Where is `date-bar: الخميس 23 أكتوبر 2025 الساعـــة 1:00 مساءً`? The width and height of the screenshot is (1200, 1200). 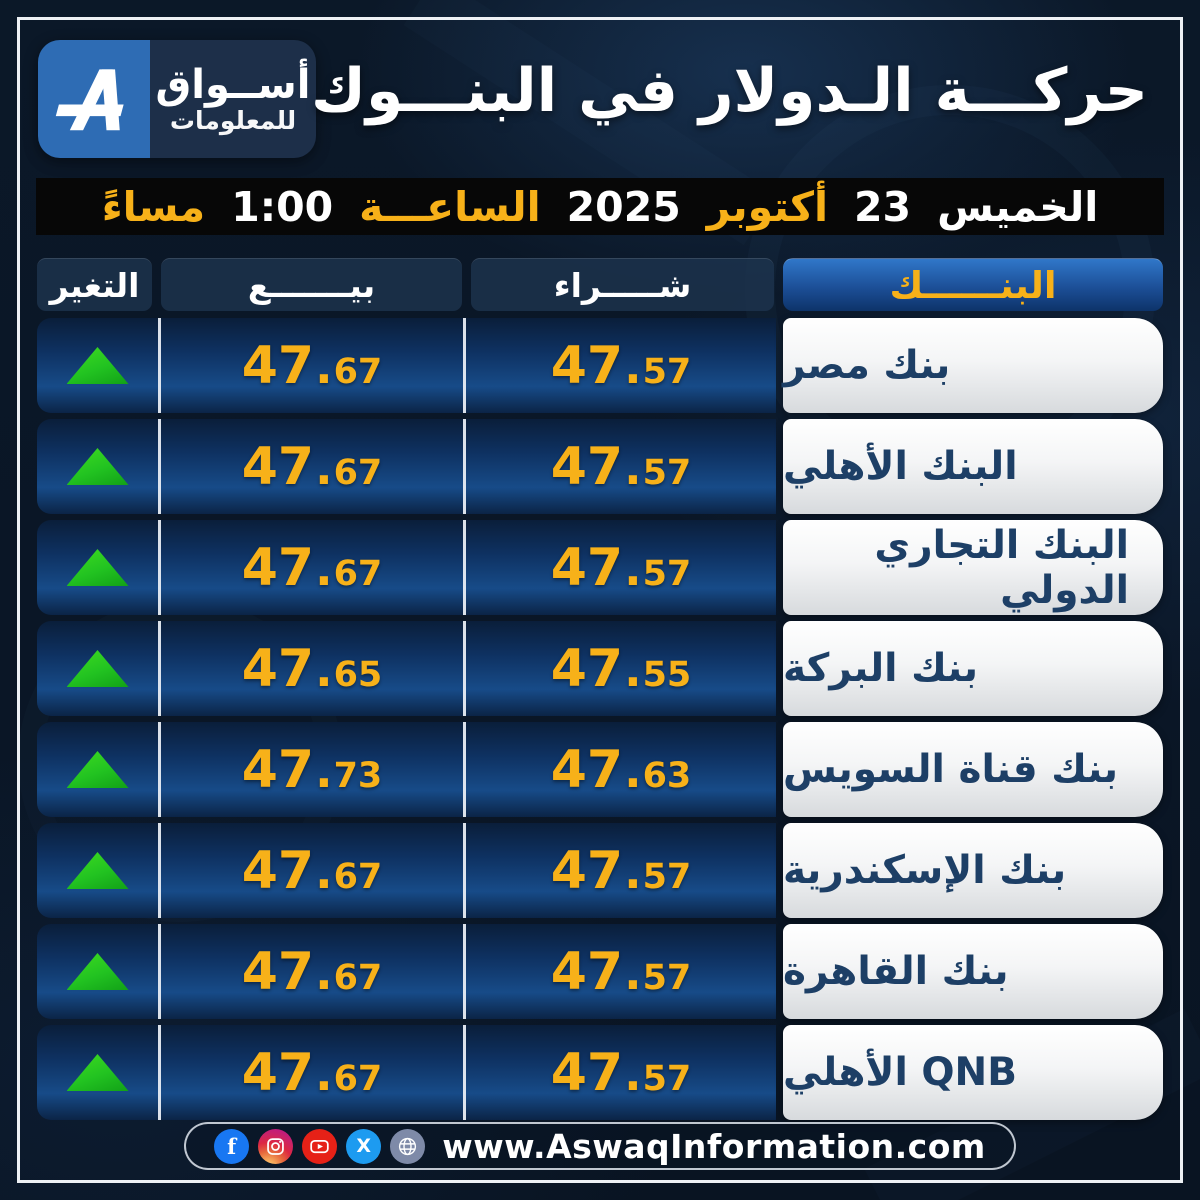 date-bar: الخميس 23 أكتوبر 2025 الساعـــة 1:00 مساءً is located at coordinates (600, 206).